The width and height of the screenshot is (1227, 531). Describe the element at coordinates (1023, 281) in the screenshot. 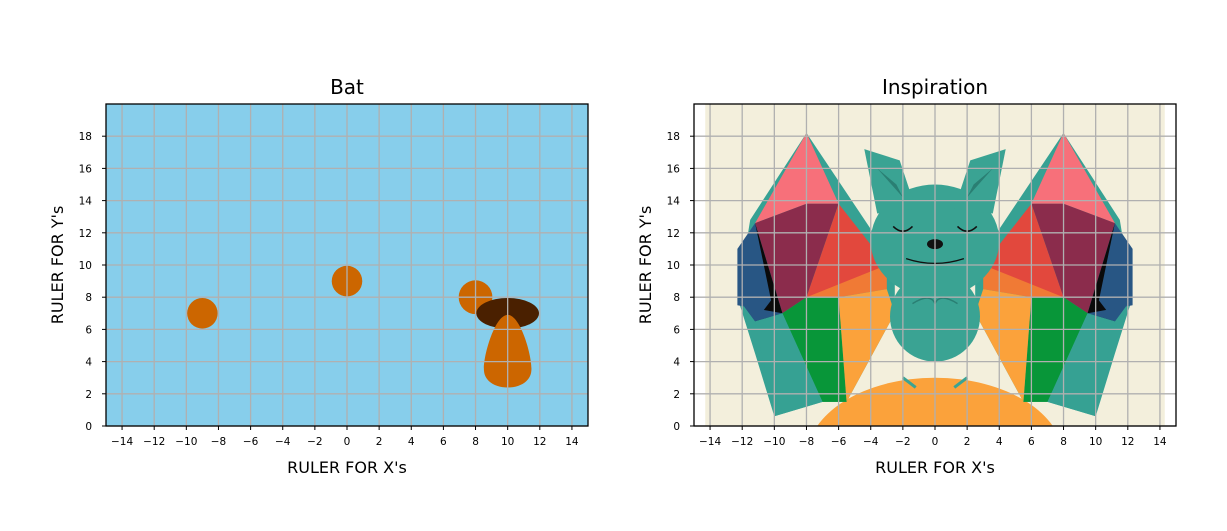

I see `right-wing-orange` at that location.